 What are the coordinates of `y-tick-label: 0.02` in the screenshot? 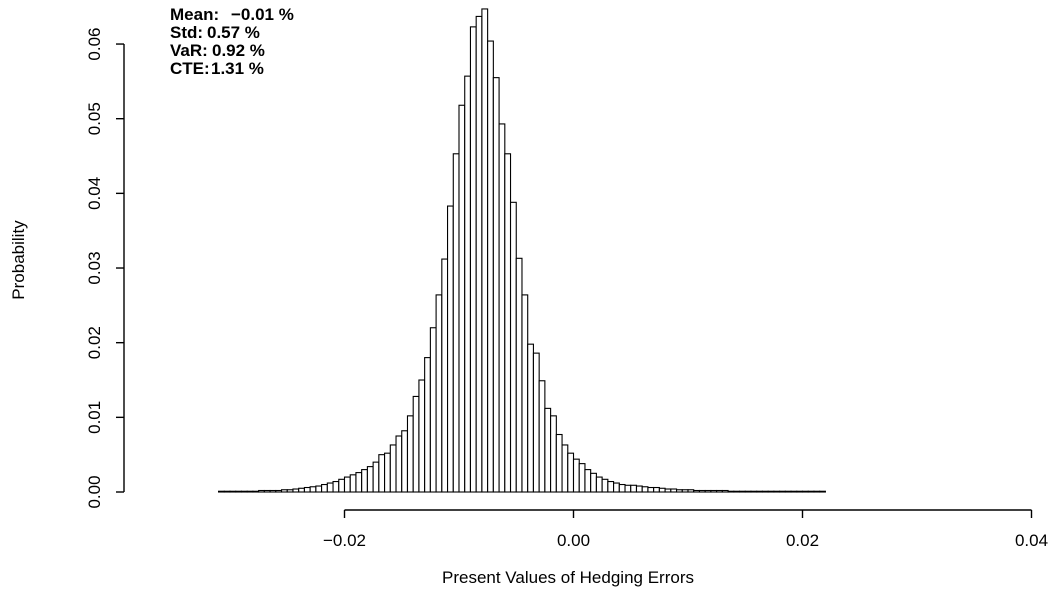 It's located at (94, 342).